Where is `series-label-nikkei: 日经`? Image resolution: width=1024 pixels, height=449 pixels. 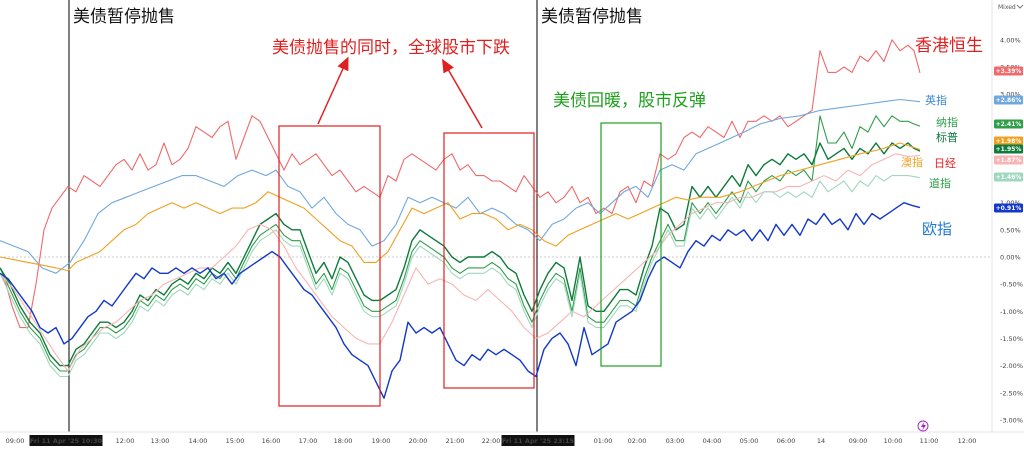 series-label-nikkei: 日经 is located at coordinates (945, 163).